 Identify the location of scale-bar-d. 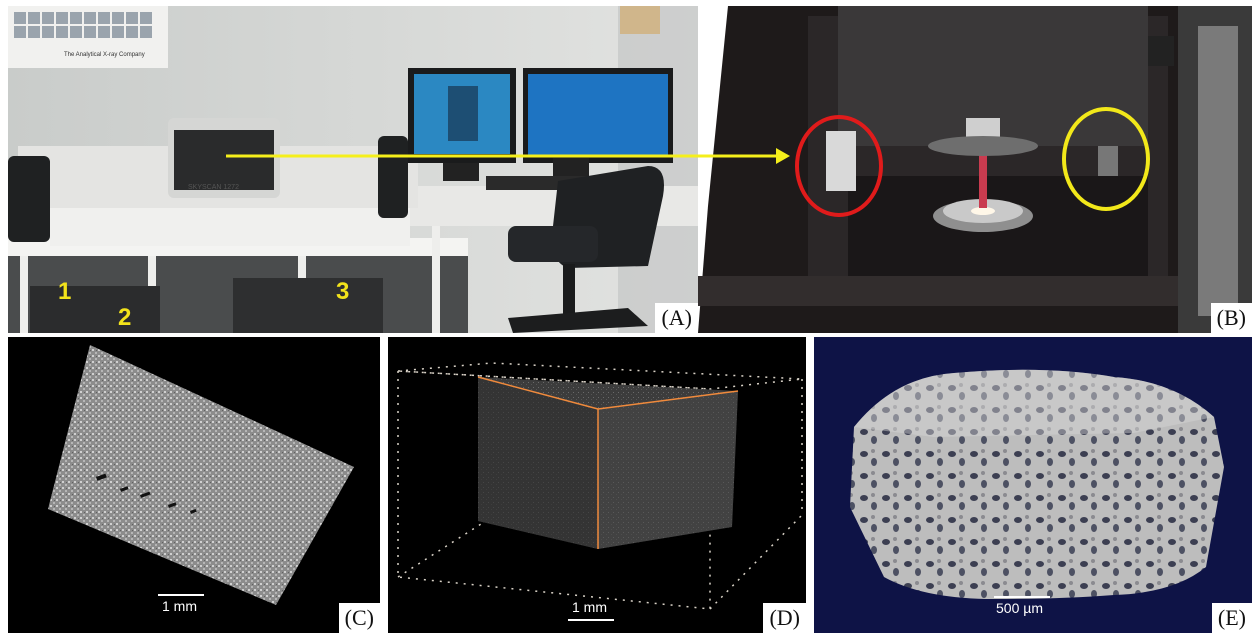
(591, 620).